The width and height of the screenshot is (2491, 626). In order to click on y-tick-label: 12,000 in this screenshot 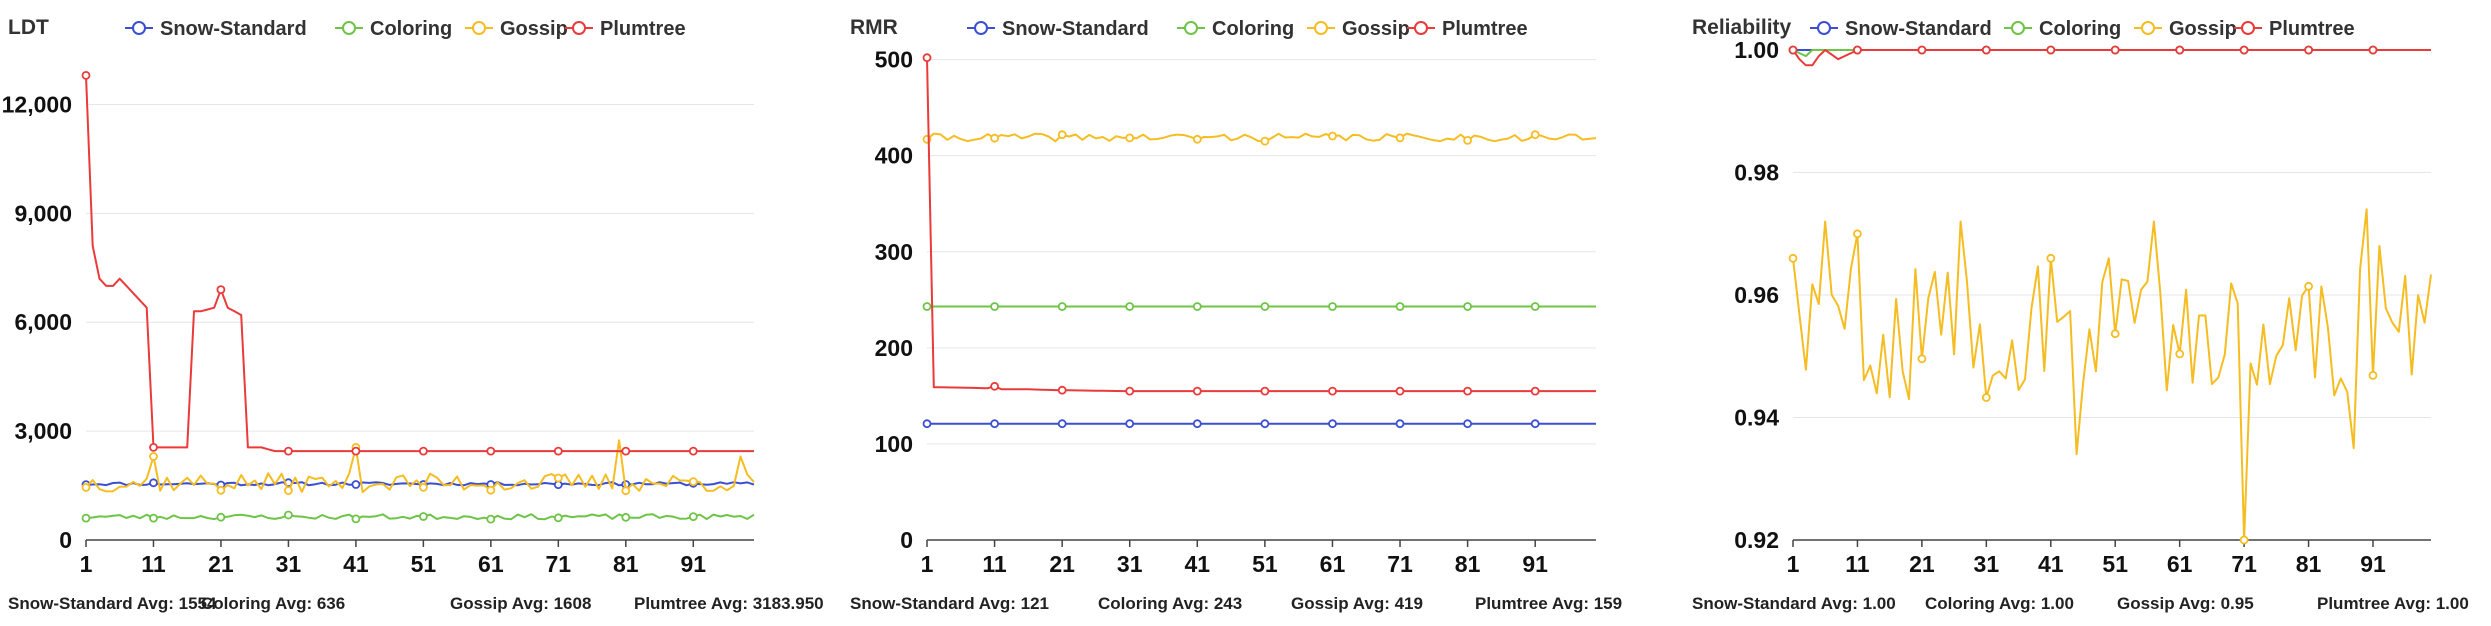, I will do `click(37, 104)`.